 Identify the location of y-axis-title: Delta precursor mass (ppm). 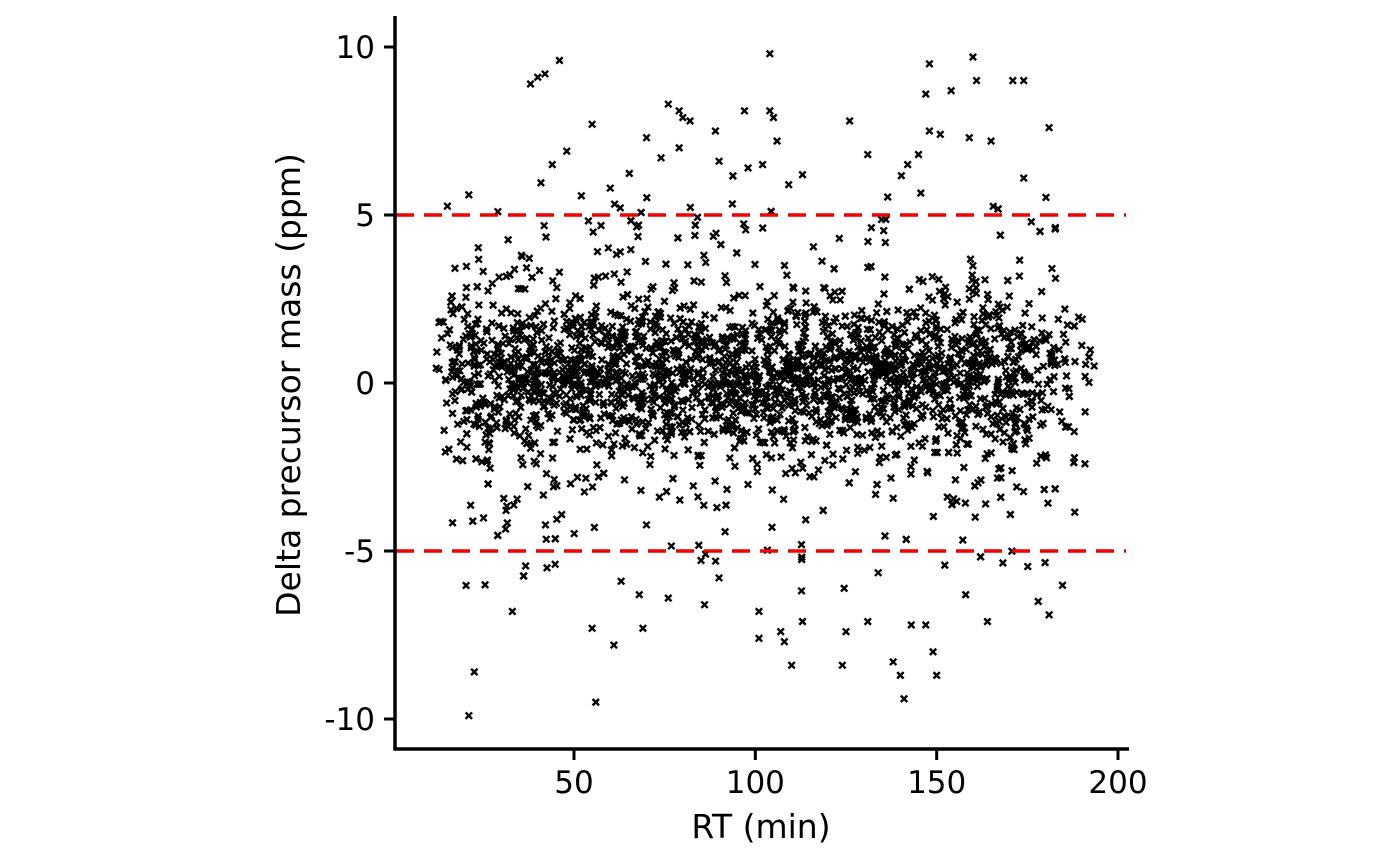
(288, 385).